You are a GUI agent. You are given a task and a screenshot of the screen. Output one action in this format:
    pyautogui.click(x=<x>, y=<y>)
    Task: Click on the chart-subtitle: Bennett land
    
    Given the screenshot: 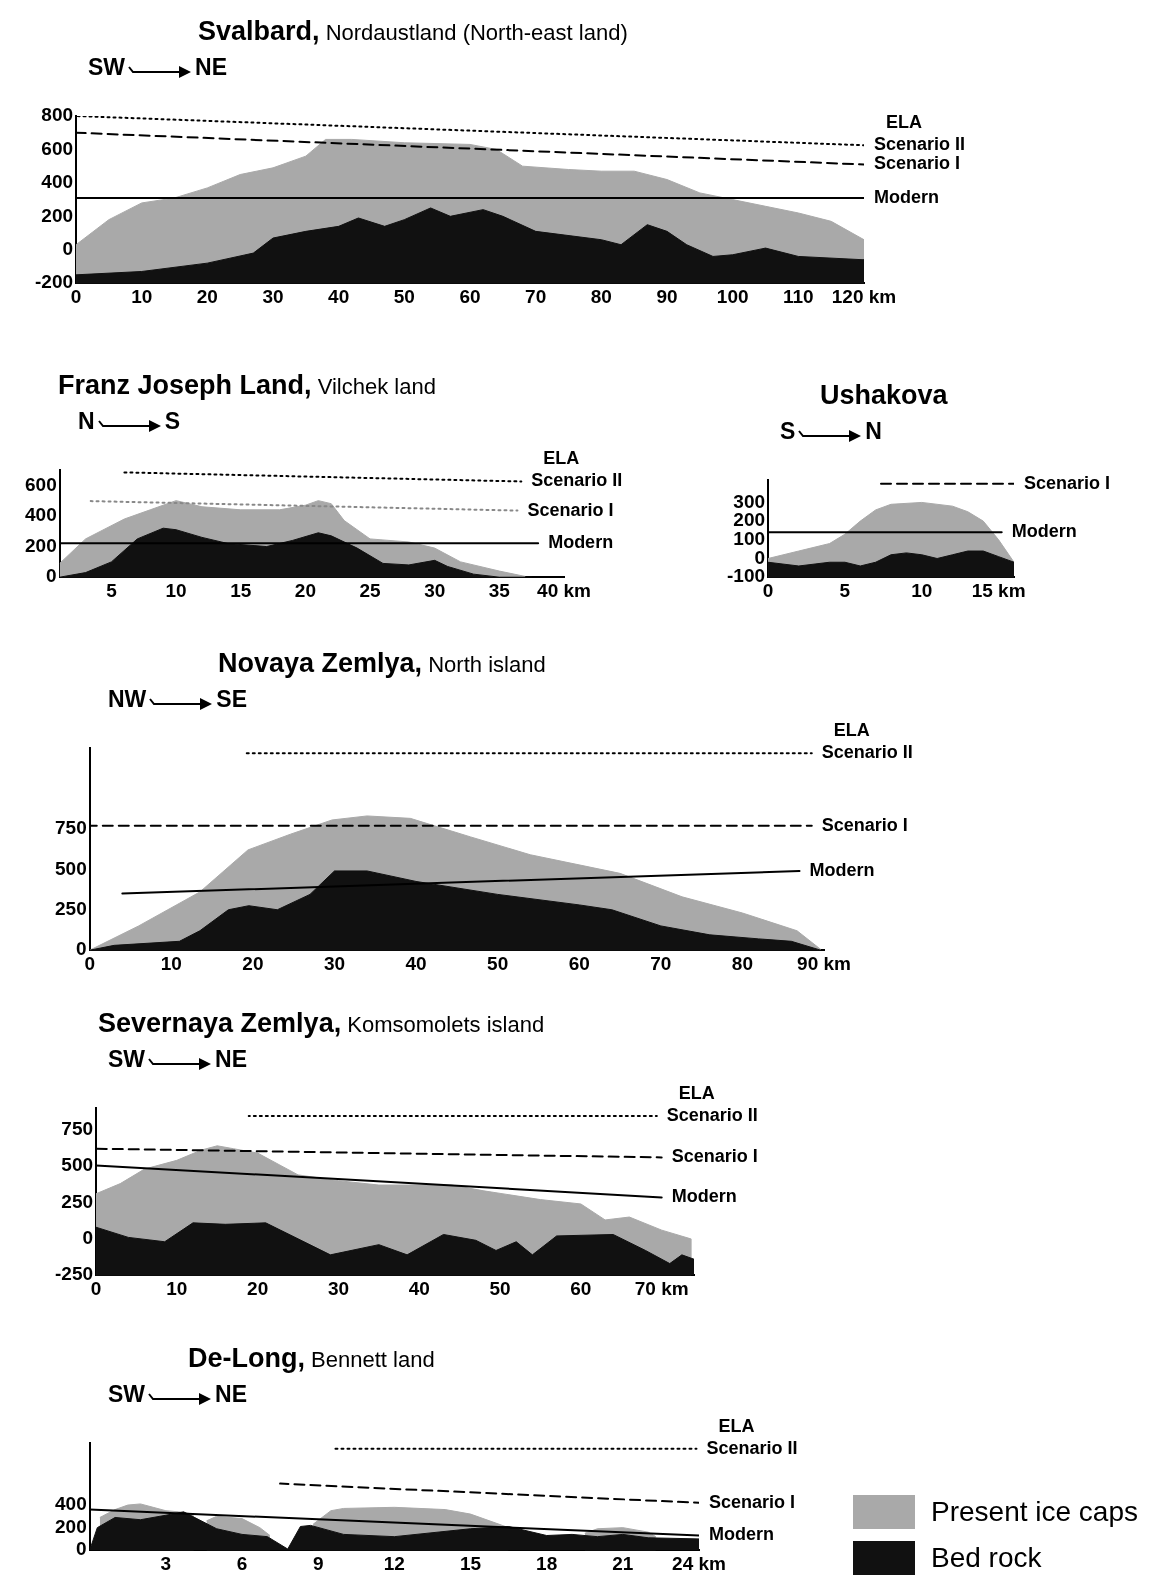 What is the action you would take?
    pyautogui.click(x=372, y=1359)
    